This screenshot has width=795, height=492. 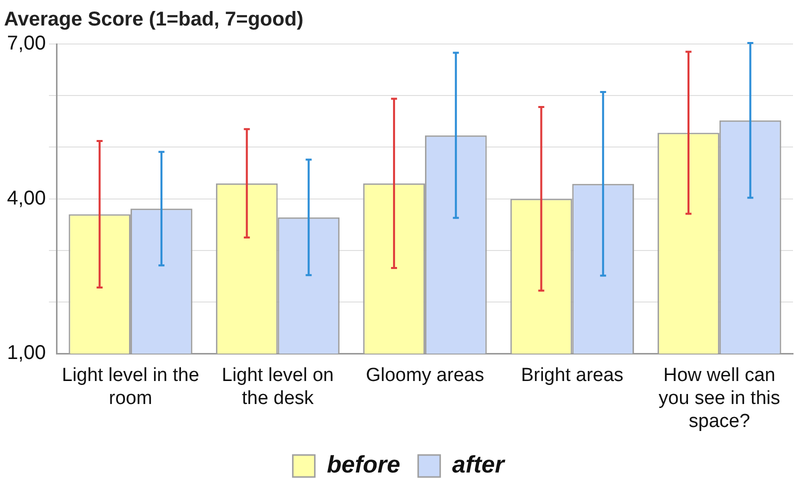 What do you see at coordinates (425, 375) in the screenshot?
I see `x-tick-label: Gloomy areas` at bounding box center [425, 375].